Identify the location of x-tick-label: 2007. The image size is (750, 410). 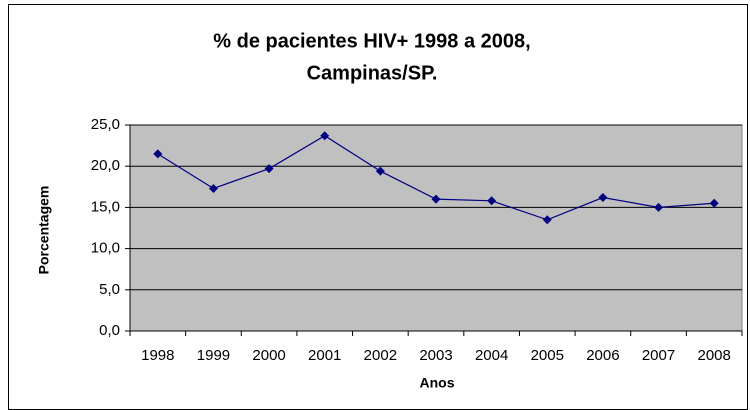
(658, 355).